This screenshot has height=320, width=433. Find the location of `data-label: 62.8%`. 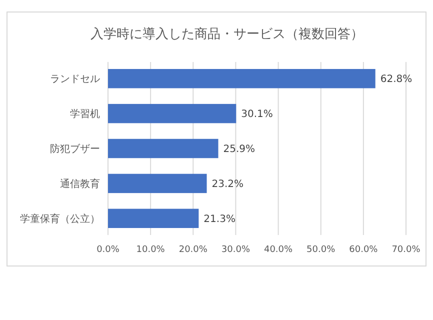

data-label: 62.8% is located at coordinates (396, 80).